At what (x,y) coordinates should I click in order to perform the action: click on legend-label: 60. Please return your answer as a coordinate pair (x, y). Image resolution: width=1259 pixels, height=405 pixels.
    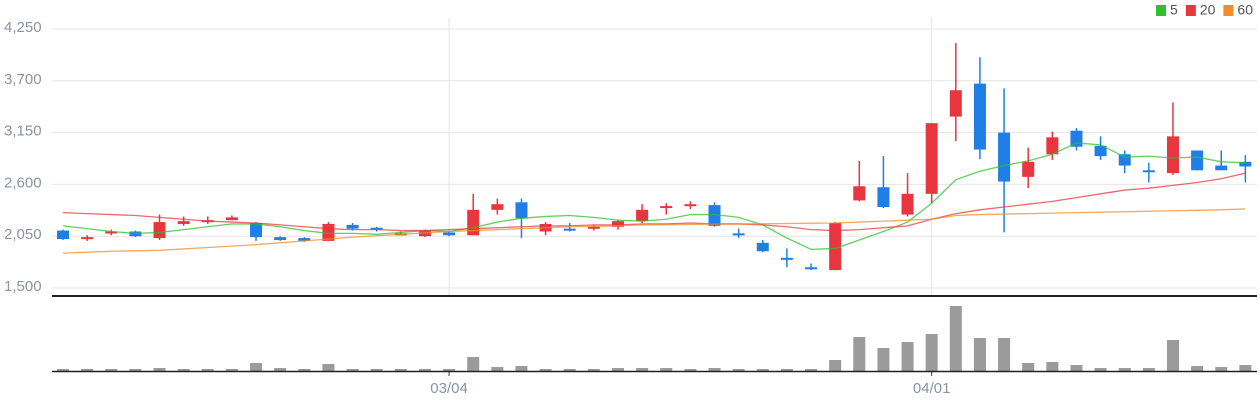
    Looking at the image, I should click on (1245, 10).